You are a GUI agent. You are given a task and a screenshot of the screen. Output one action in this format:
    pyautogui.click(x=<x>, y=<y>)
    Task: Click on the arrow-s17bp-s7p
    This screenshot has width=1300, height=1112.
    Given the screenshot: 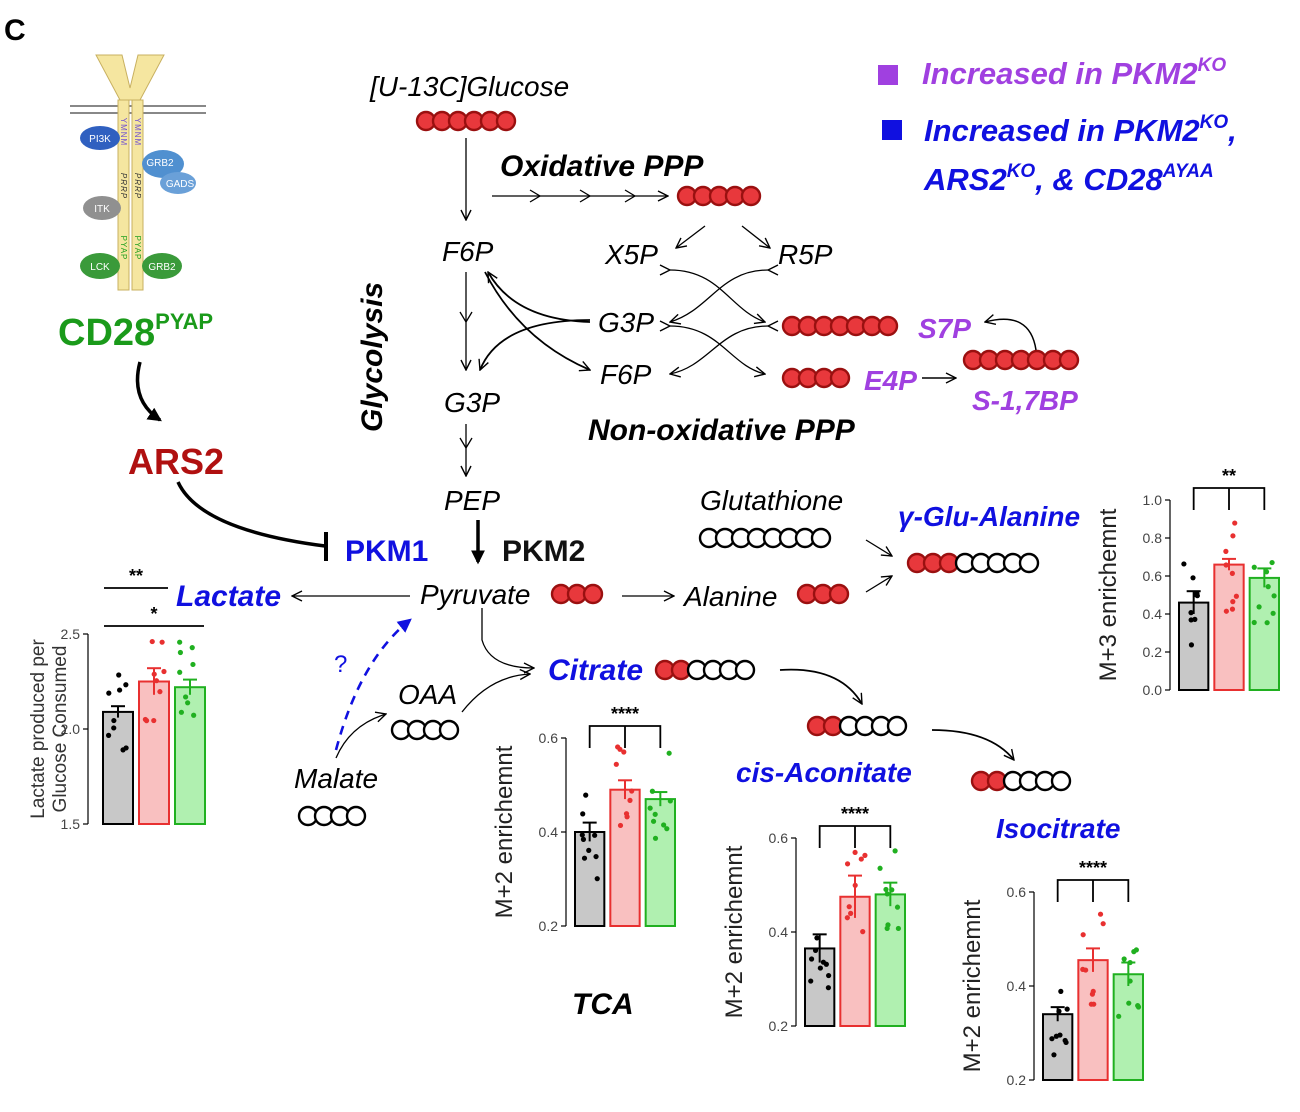 What is the action you would take?
    pyautogui.click(x=1011, y=335)
    